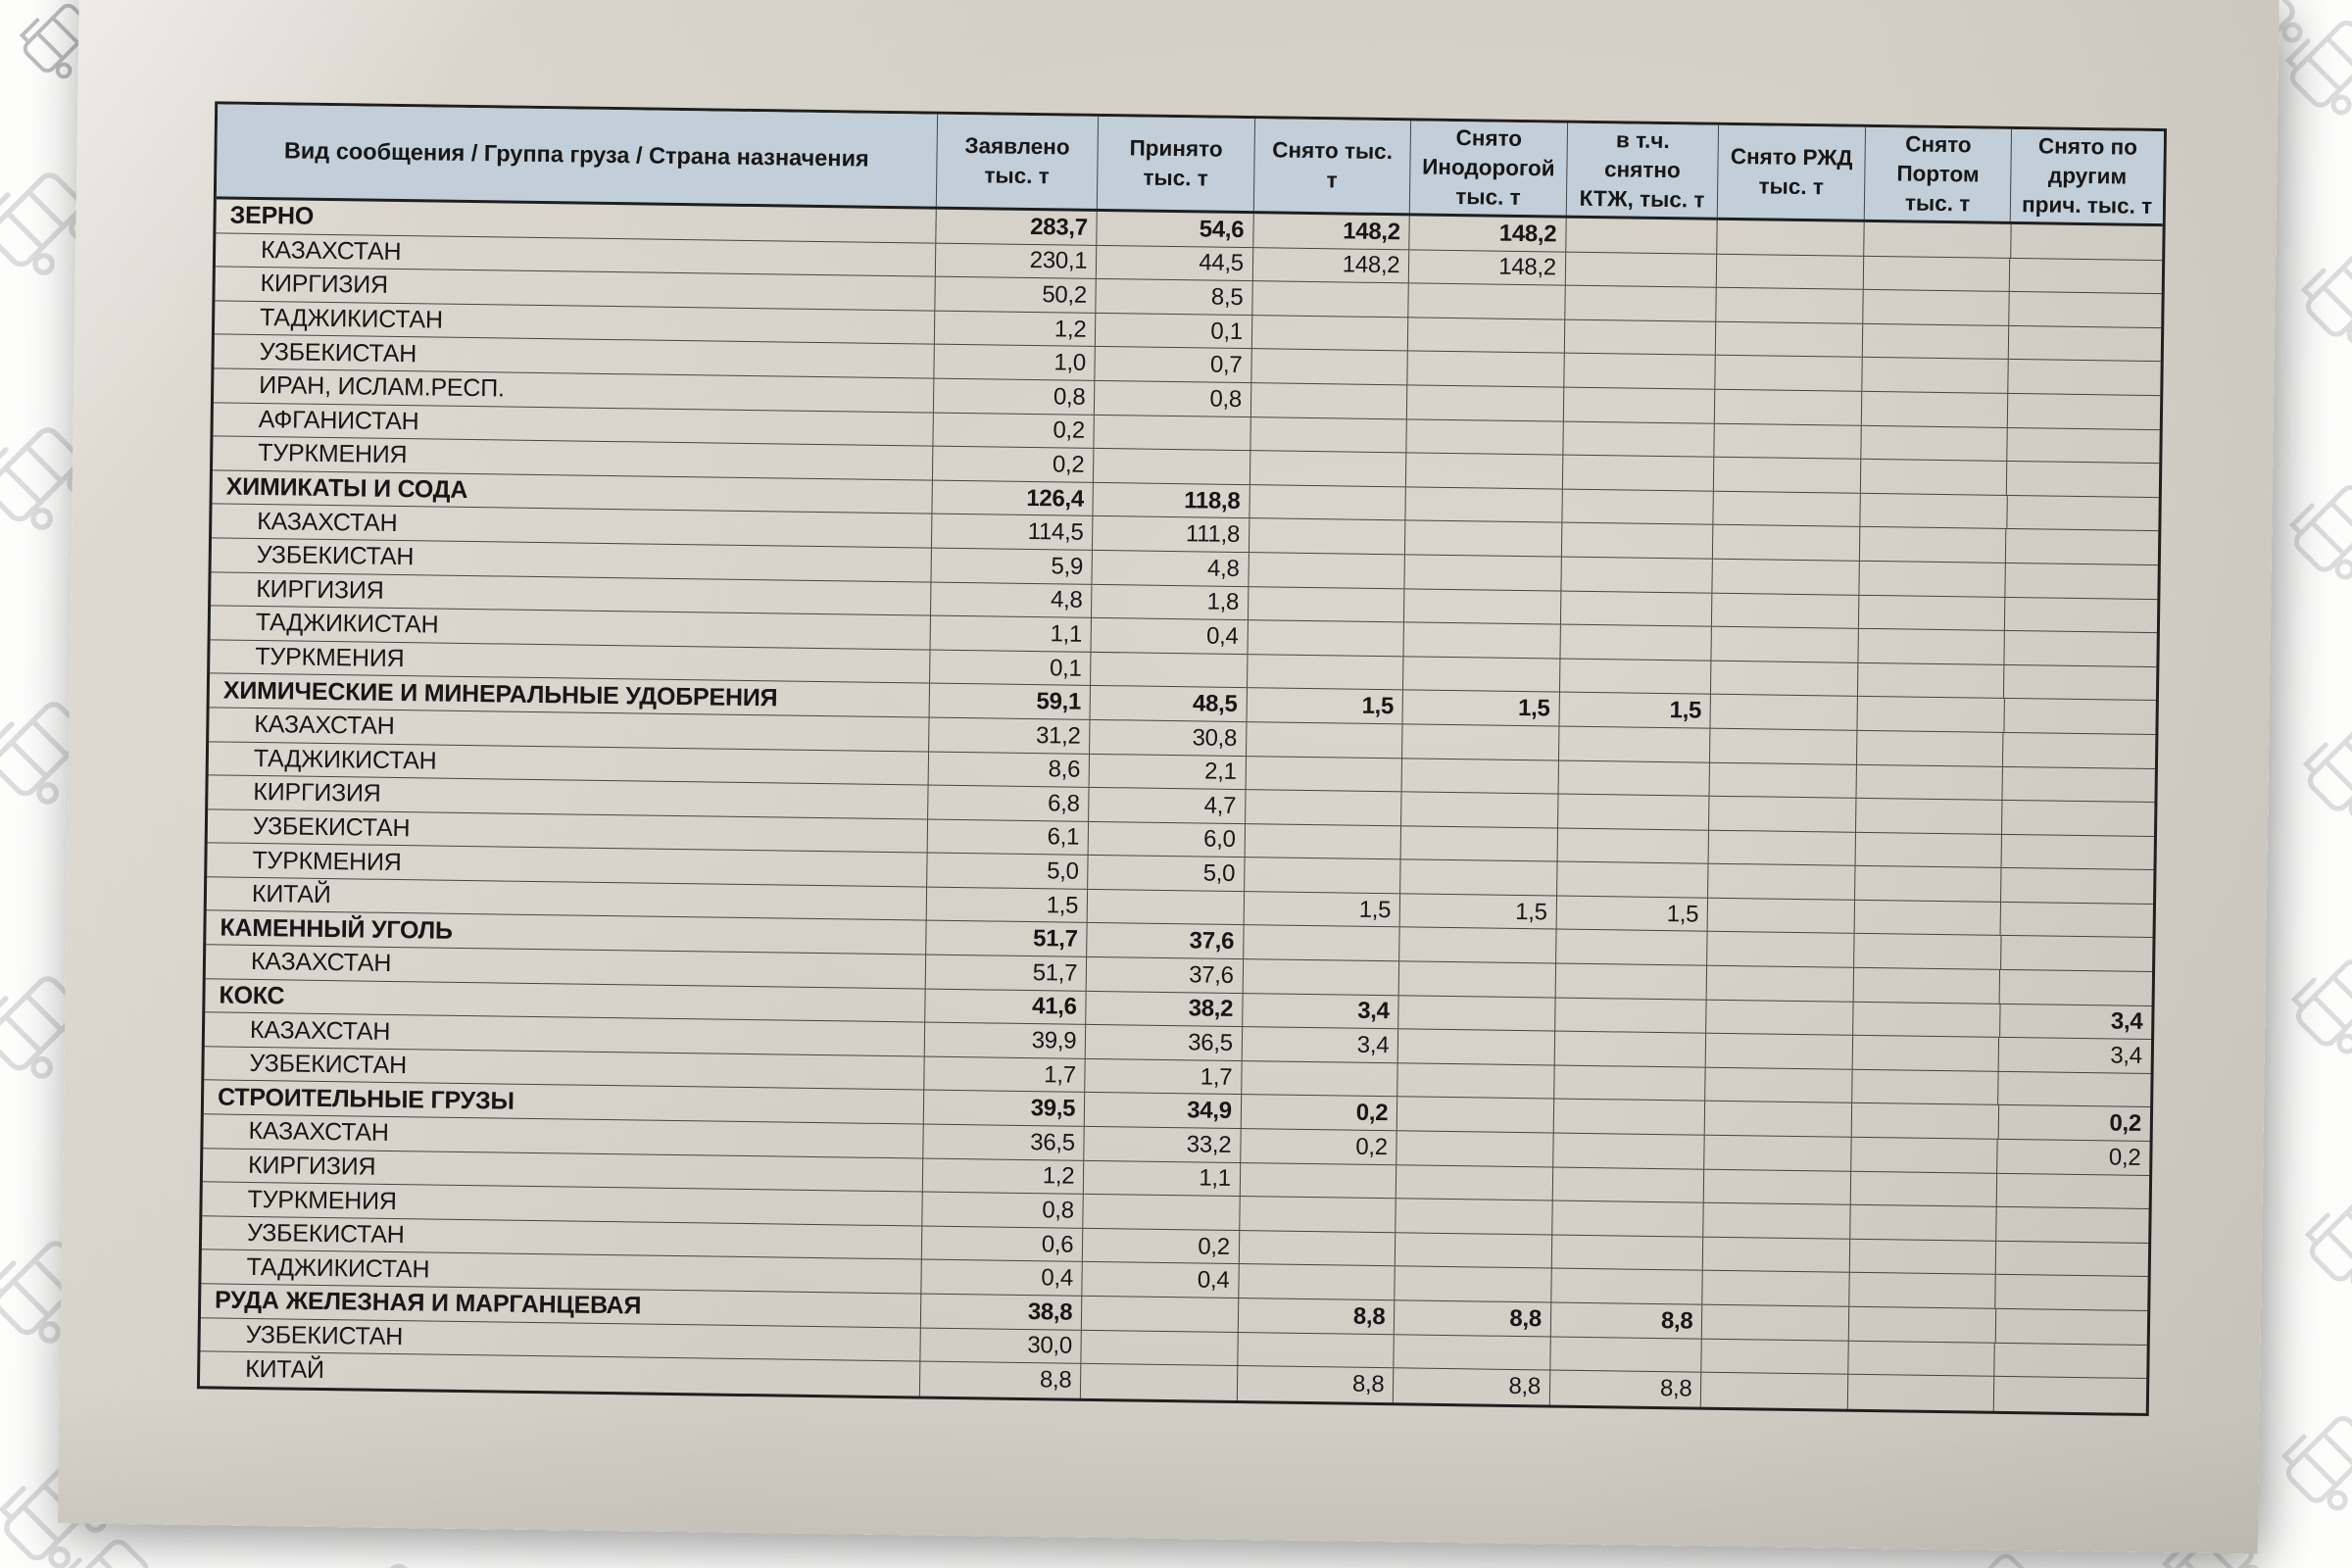 The height and width of the screenshot is (1568, 2352). What do you see at coordinates (1017, 227) in the screenshot?
I see `value-cell: 283,7` at bounding box center [1017, 227].